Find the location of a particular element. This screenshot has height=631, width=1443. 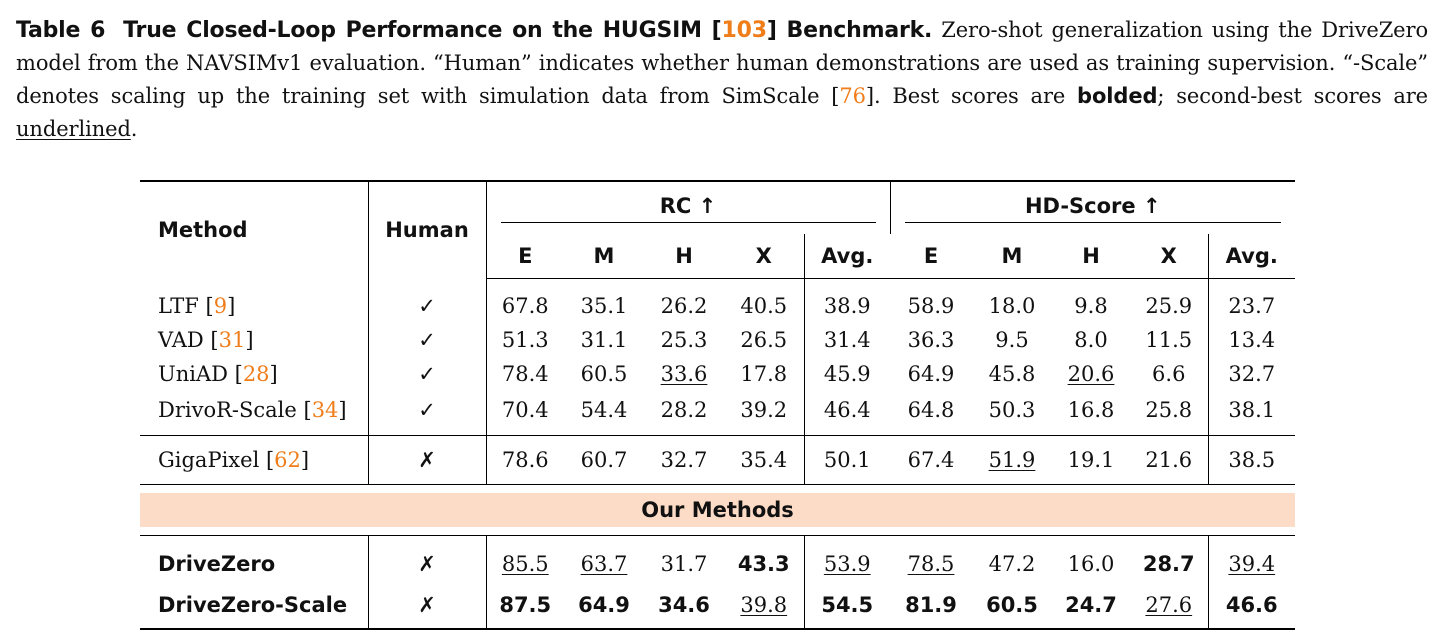

header-hd-x: X is located at coordinates (1169, 256).